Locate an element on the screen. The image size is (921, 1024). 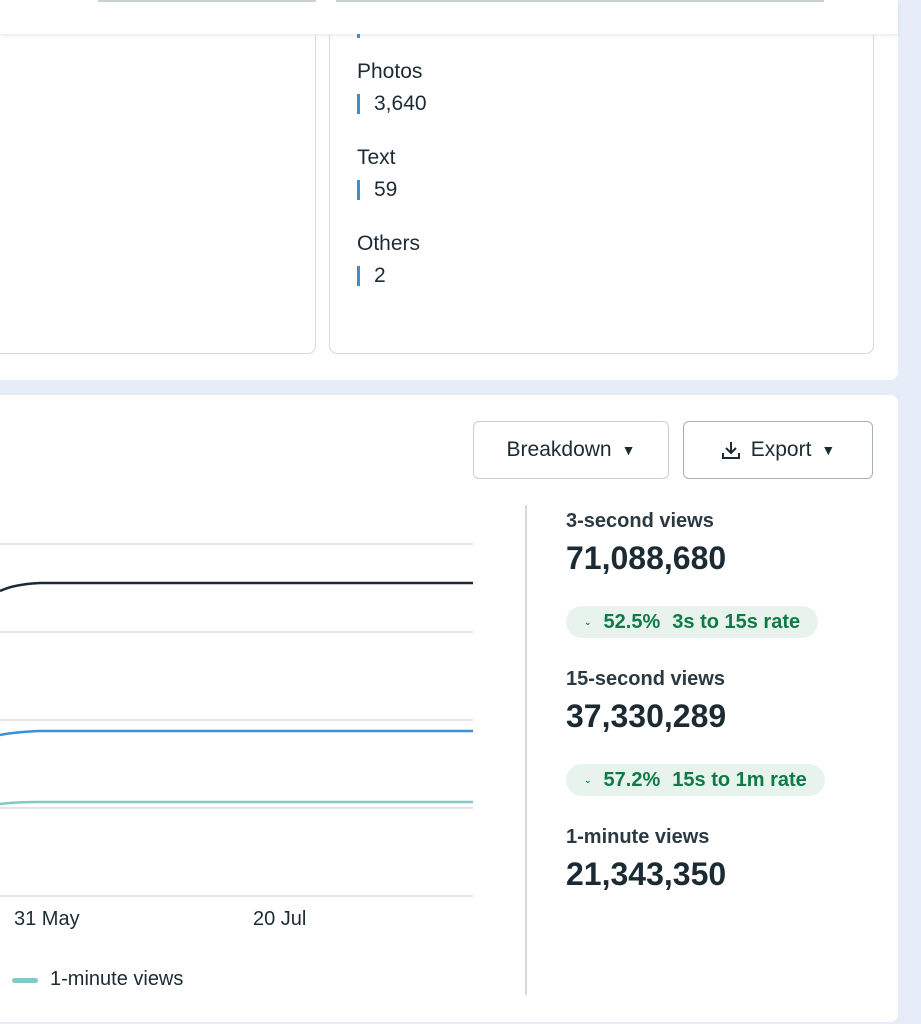
divider is located at coordinates (526, 750).